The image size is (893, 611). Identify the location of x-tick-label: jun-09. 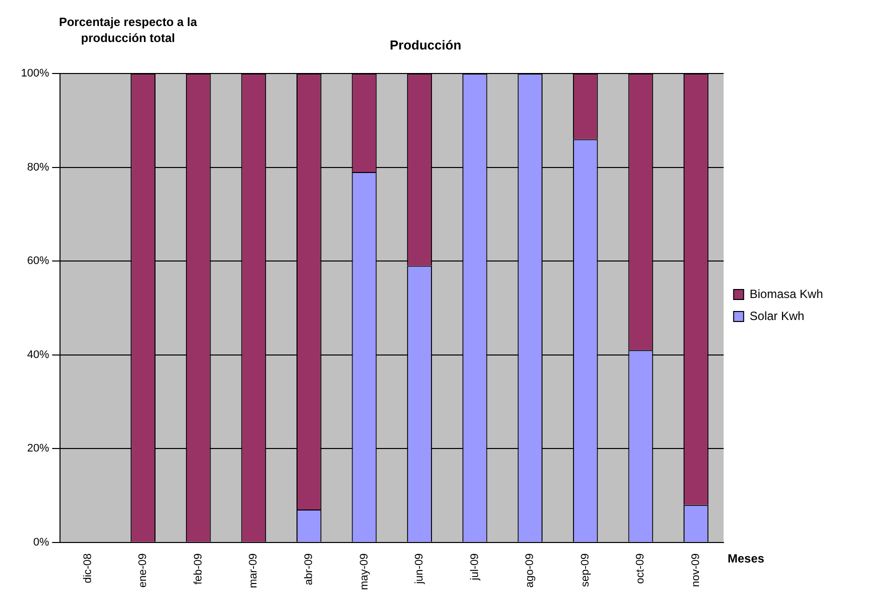
(420, 569).